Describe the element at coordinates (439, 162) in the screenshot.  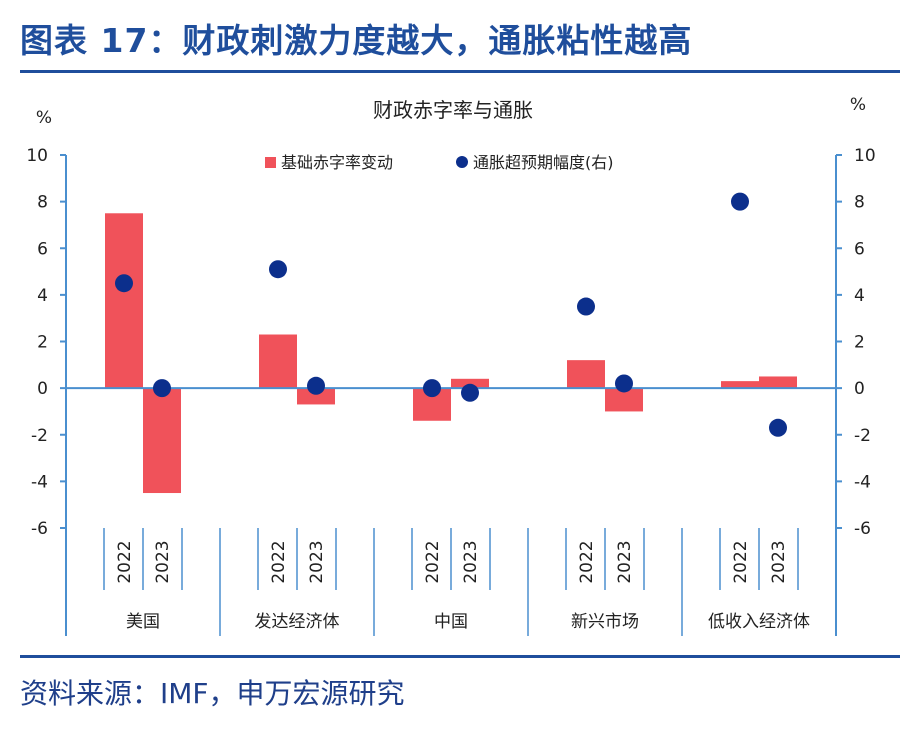
I see `legend: 基础赤字率变动 通胀超预期幅度(右)` at that location.